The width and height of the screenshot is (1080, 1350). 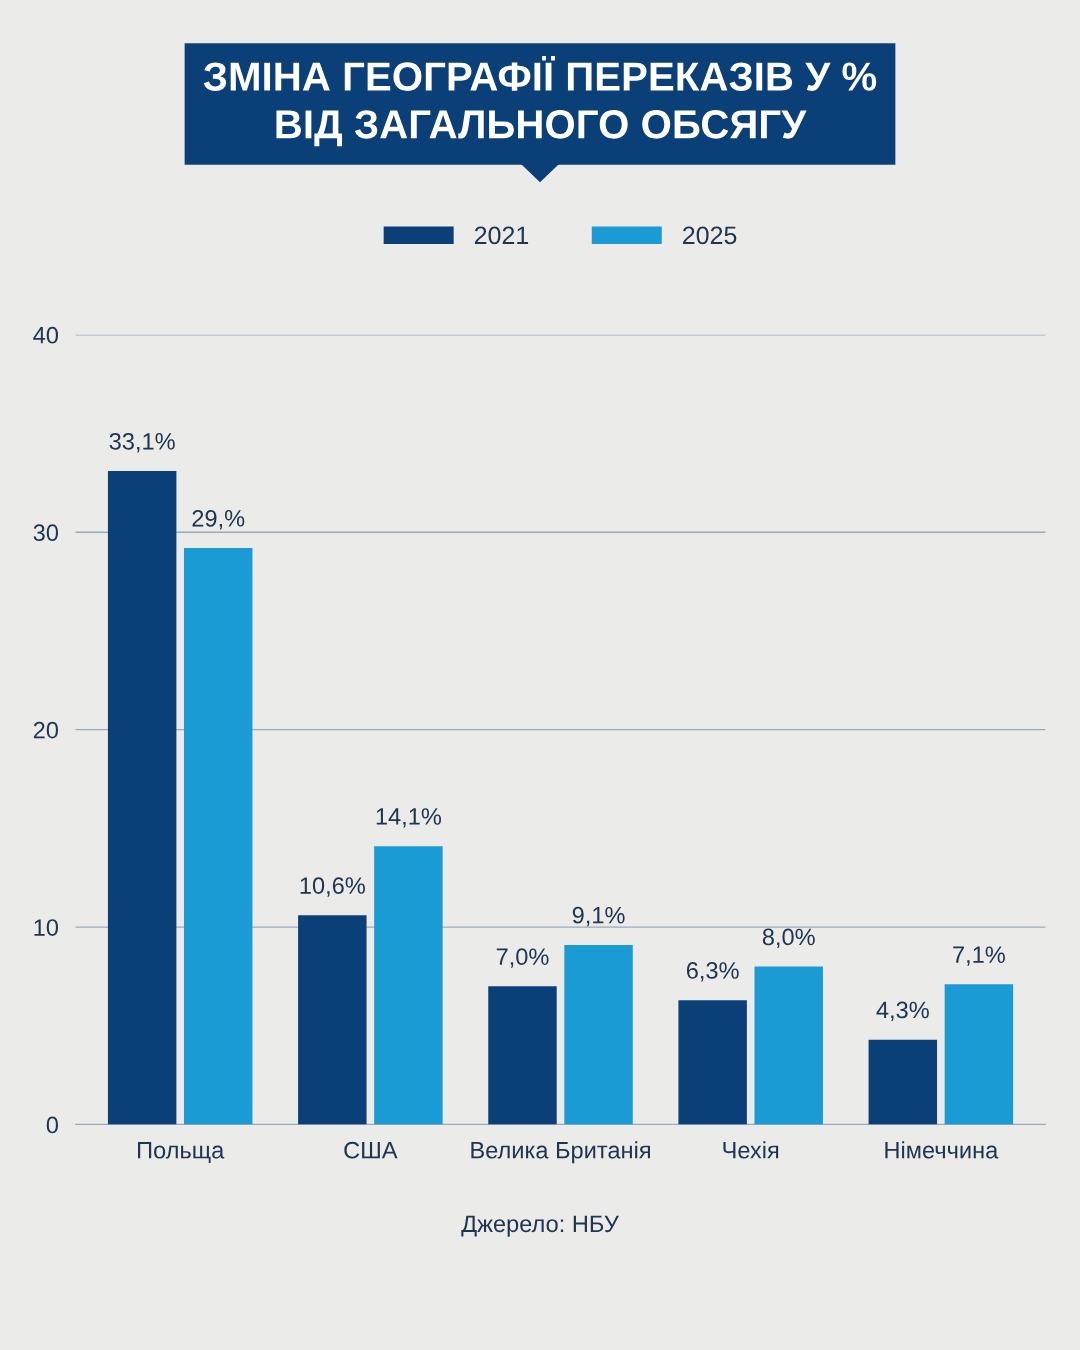 What do you see at coordinates (46, 730) in the screenshot?
I see `y-tick-label: 20` at bounding box center [46, 730].